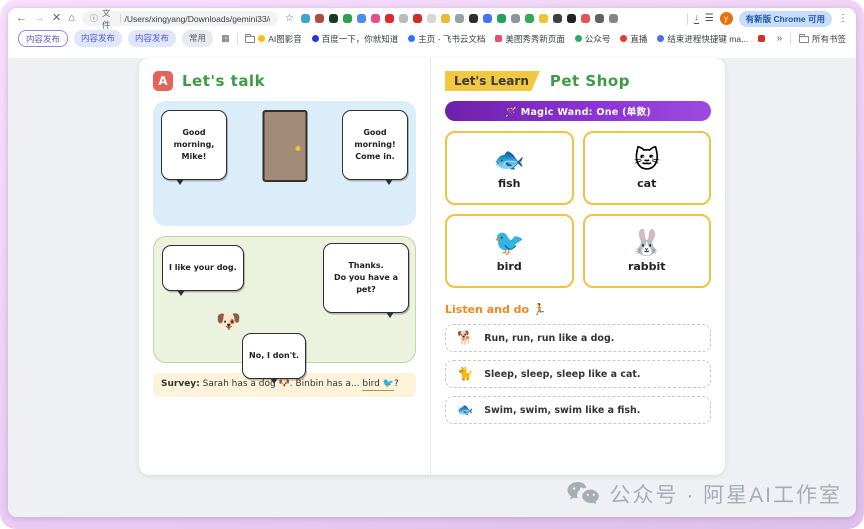 This screenshot has height=529, width=864. What do you see at coordinates (21, 18) in the screenshot?
I see `back-icon: ←` at bounding box center [21, 18].